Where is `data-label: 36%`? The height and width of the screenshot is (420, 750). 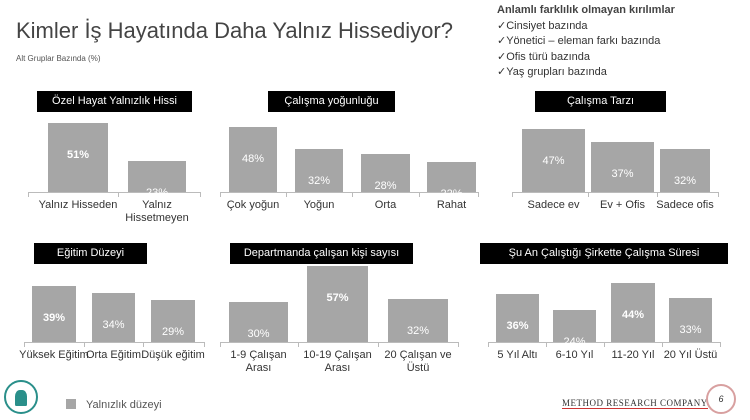
data-label: 36% is located at coordinates (517, 326).